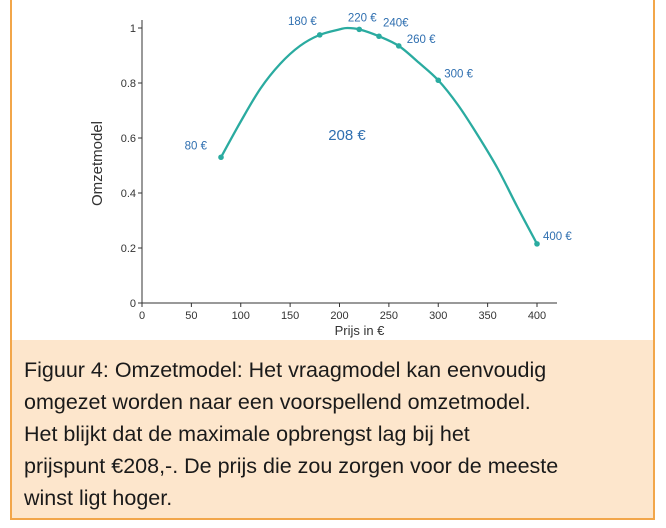 The height and width of the screenshot is (528, 666). Describe the element at coordinates (339, 316) in the screenshot. I see `x-tick-label: 200` at that location.